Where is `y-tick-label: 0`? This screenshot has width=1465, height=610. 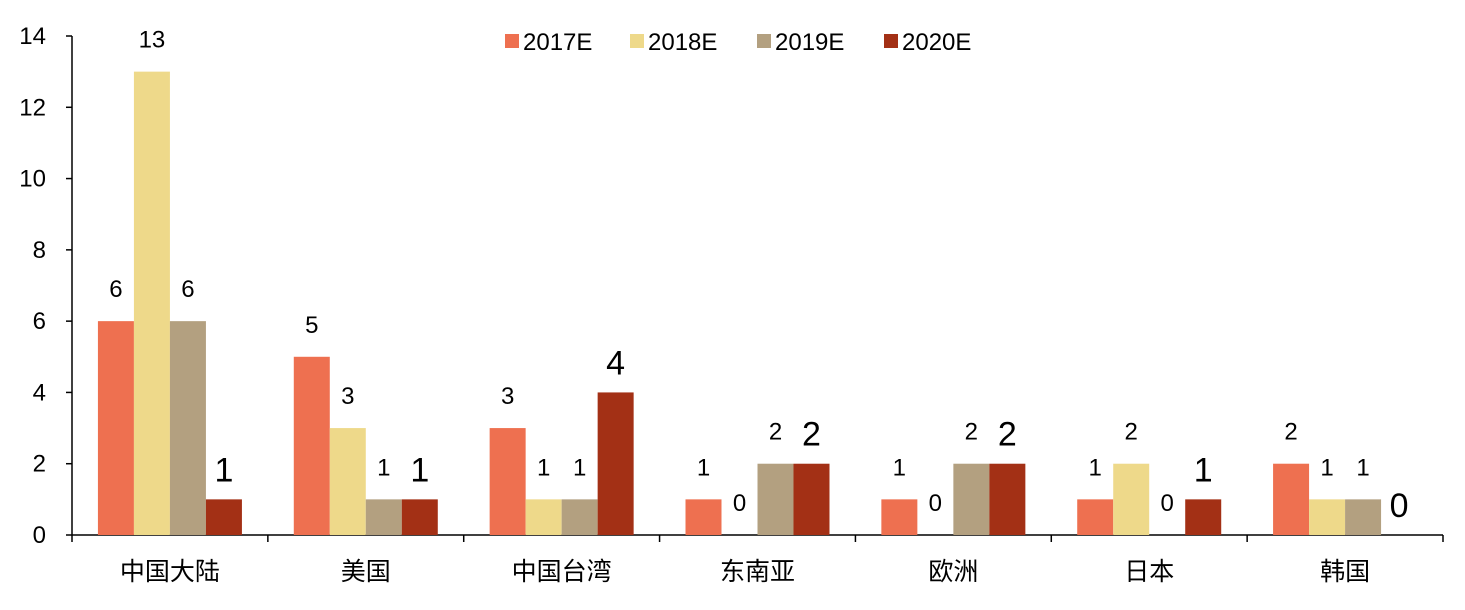
y-tick-label: 0 is located at coordinates (39, 535).